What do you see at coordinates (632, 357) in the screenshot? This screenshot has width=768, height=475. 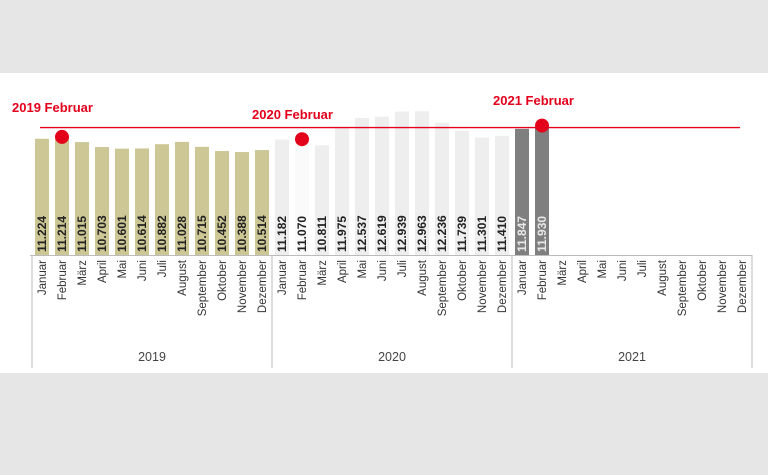 I see `year-tick-label: 2021` at bounding box center [632, 357].